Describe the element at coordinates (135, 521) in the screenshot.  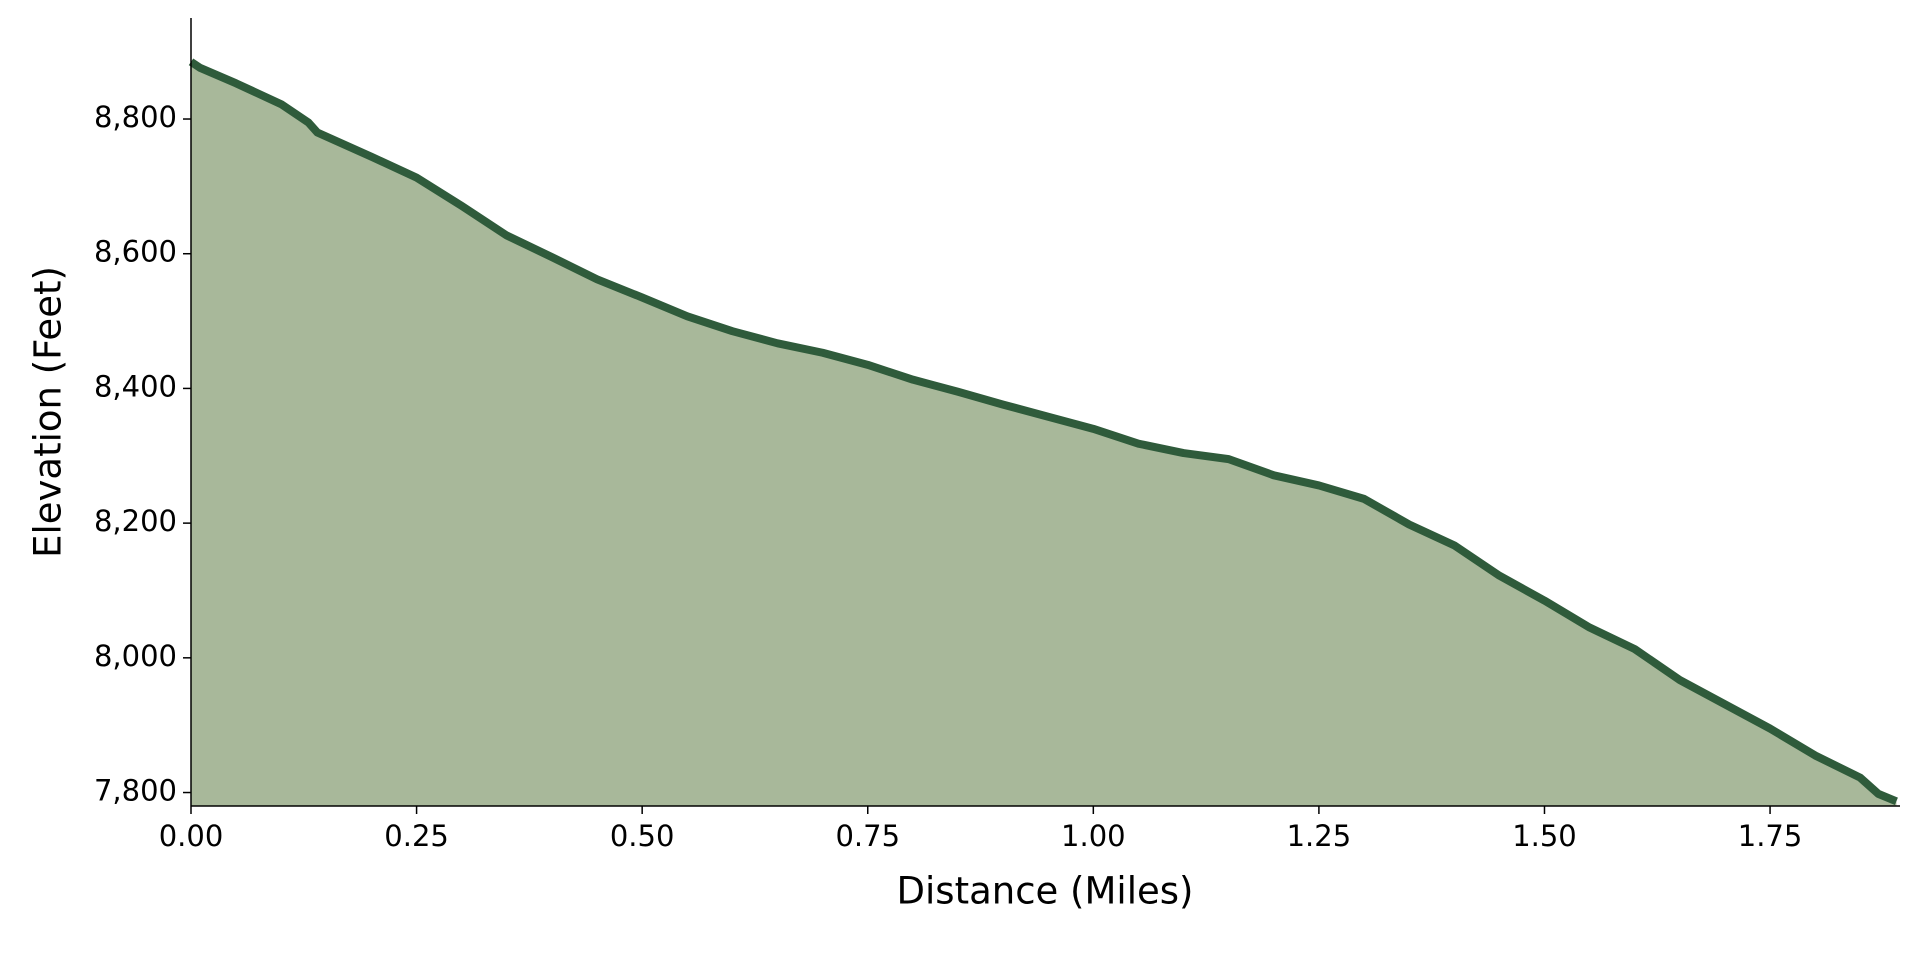
I see `y-tick-label: 8,200` at that location.